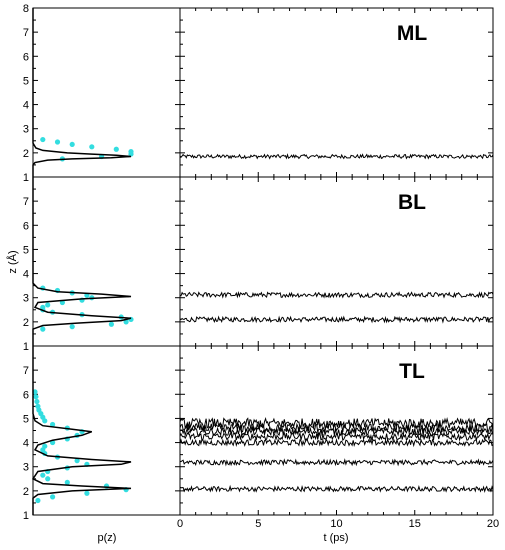  What do you see at coordinates (335, 538) in the screenshot?
I see `x-axis-title-right: t (ps)` at bounding box center [335, 538].